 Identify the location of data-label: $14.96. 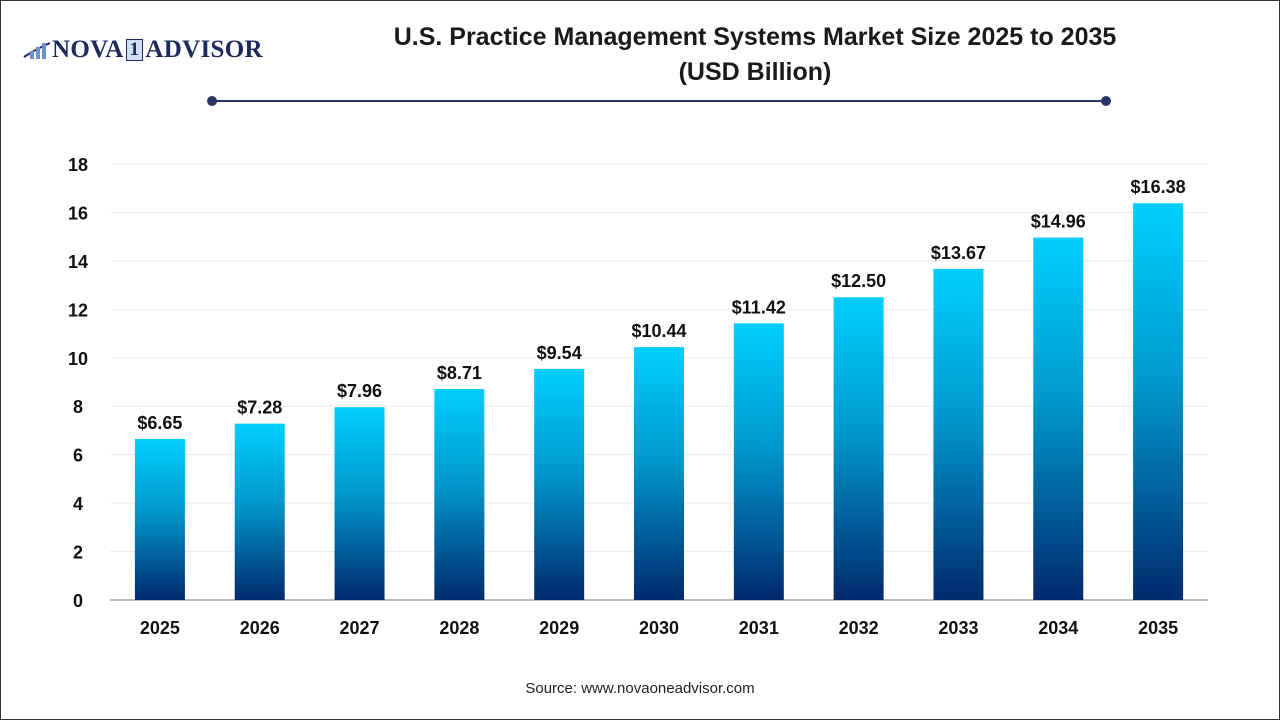
(1058, 222).